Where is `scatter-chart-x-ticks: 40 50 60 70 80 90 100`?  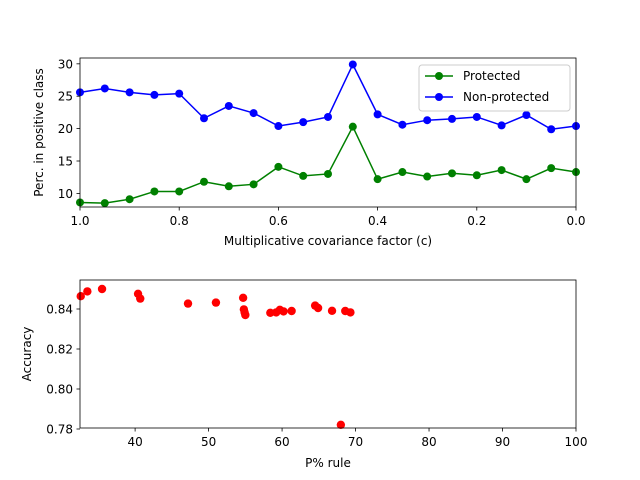 scatter-chart-x-ticks: 40 50 60 70 80 90 100 is located at coordinates (357, 438).